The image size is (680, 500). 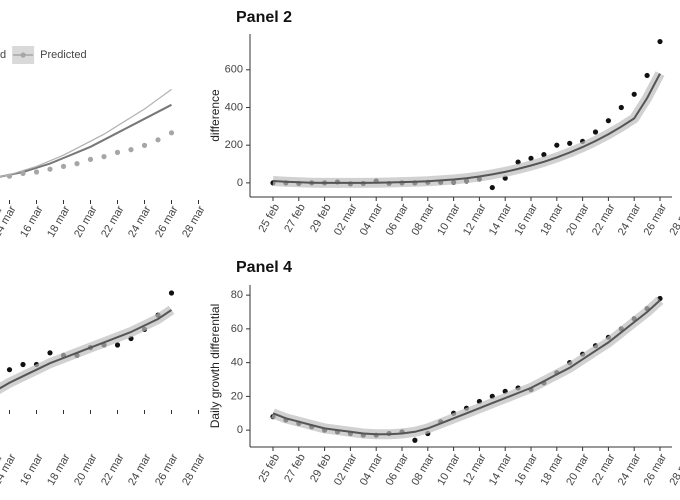 I want to click on panel-title: Panel 4, so click(x=264, y=267).